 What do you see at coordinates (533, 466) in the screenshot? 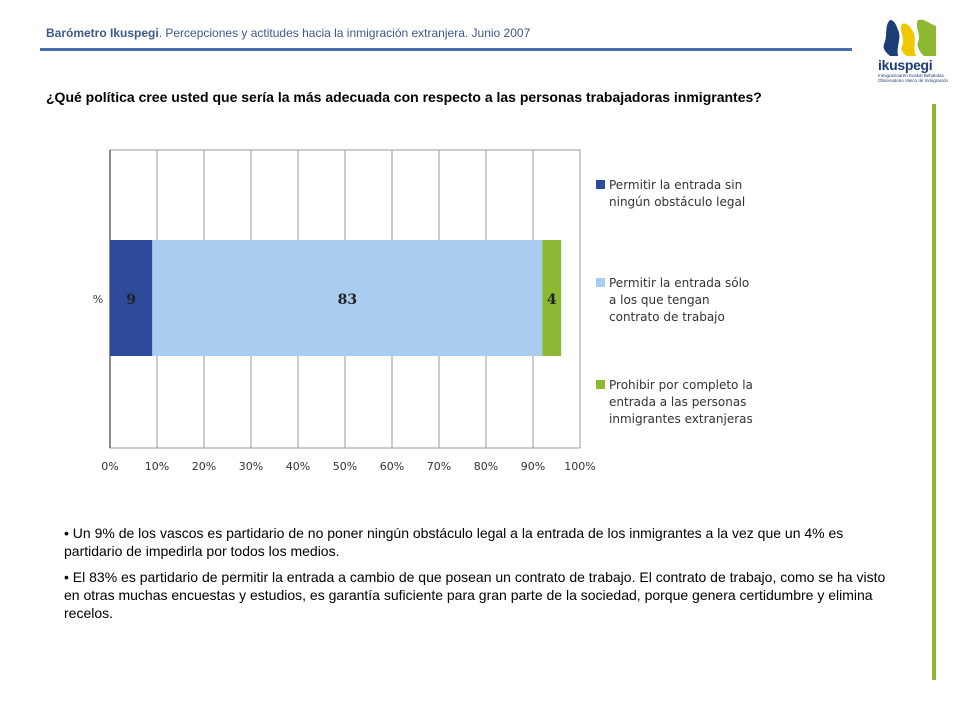
I see `x-tick-label: 90%` at bounding box center [533, 466].